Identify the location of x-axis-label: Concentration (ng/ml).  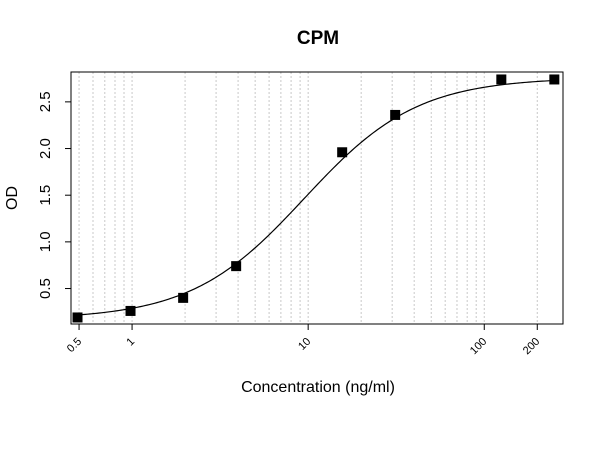
(318, 387).